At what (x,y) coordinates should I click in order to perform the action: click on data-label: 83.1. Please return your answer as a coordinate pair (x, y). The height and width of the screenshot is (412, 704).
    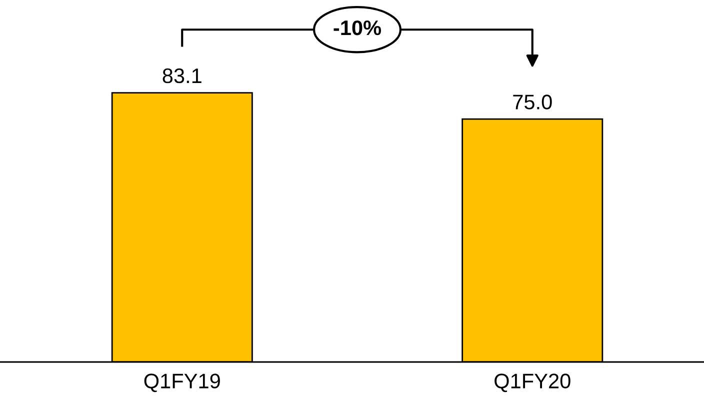
    Looking at the image, I should click on (182, 76).